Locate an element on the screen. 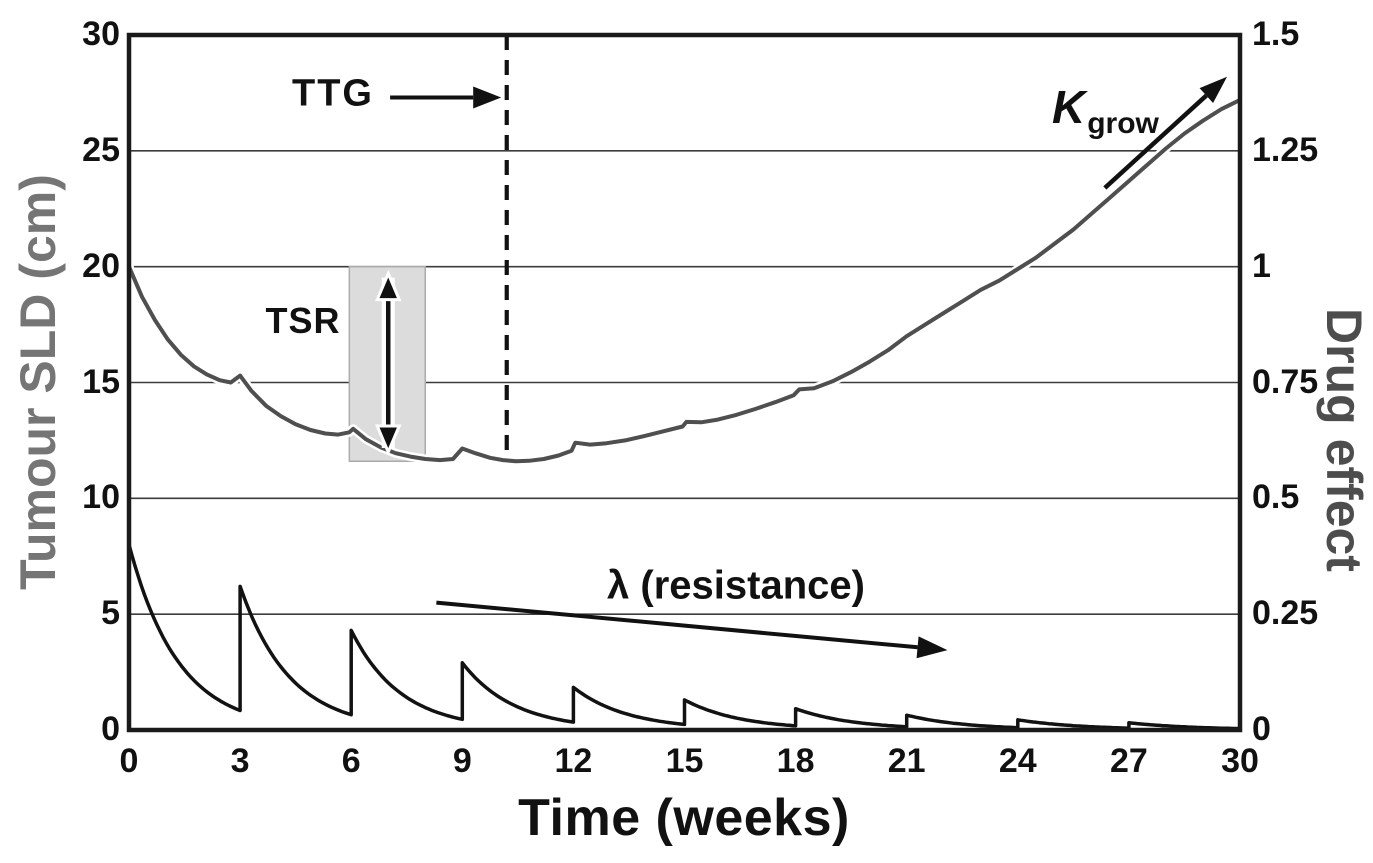 Image resolution: width=1373 pixels, height=863 pixels. left-axis-tick-label: 25 is located at coordinates (101, 149).